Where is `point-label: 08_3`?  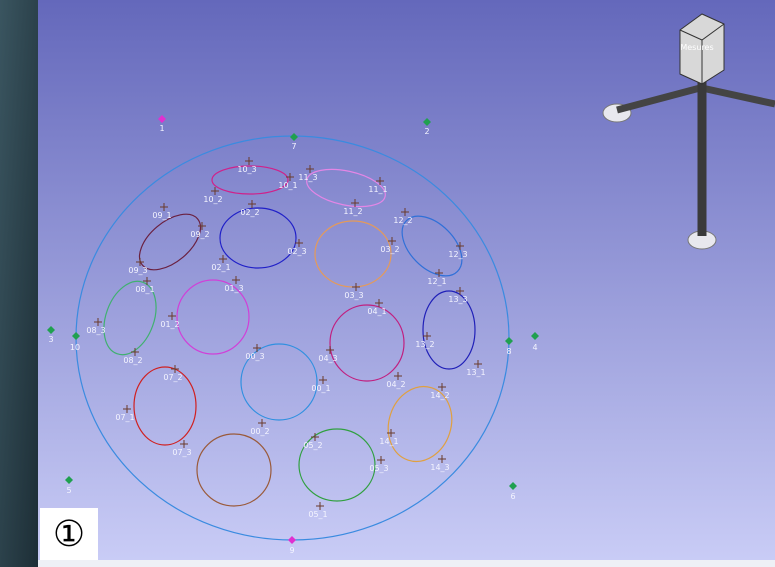 point-label: 08_3 is located at coordinates (95, 330).